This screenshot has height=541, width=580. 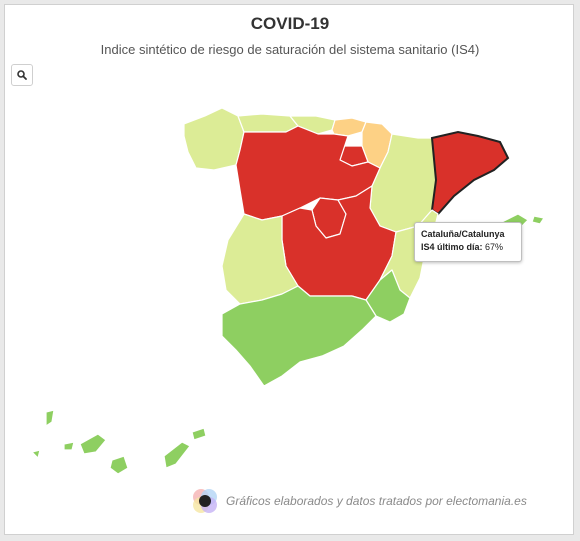 I want to click on region-tooltip: Cataluña/Catalunya IS4 último día: 67%, so click(x=468, y=242).